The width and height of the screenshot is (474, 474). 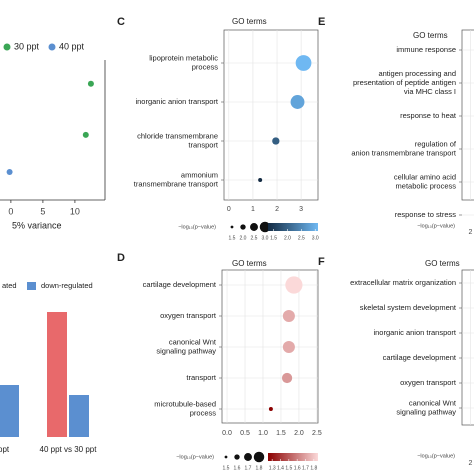 I want to click on x-tick-label: 40 ppt, so click(x=5, y=449).